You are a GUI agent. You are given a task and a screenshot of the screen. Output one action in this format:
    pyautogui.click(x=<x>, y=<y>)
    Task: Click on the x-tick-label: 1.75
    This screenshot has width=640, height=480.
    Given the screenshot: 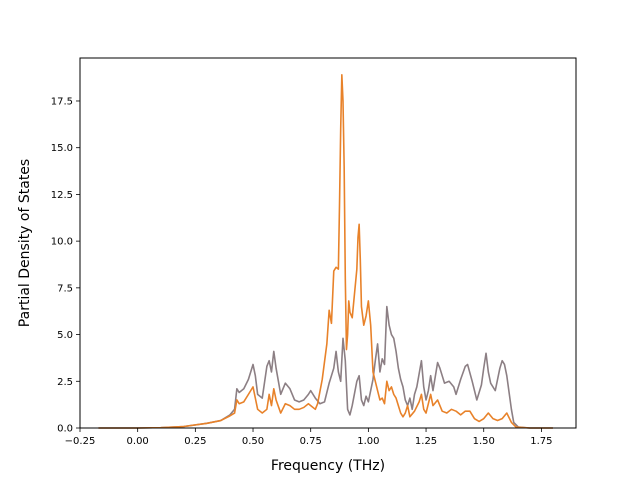 What is the action you would take?
    pyautogui.click(x=541, y=441)
    